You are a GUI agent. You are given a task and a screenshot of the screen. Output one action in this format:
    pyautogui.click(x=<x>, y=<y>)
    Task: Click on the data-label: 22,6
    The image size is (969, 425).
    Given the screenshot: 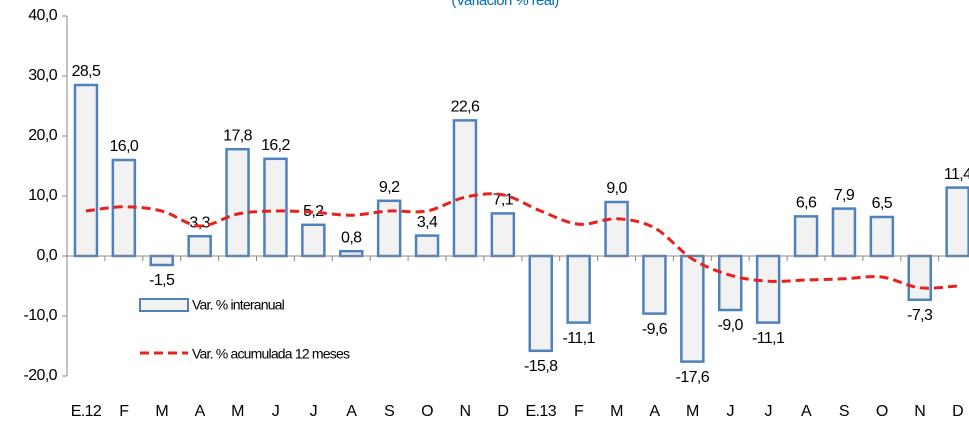 What is the action you would take?
    pyautogui.click(x=465, y=107)
    